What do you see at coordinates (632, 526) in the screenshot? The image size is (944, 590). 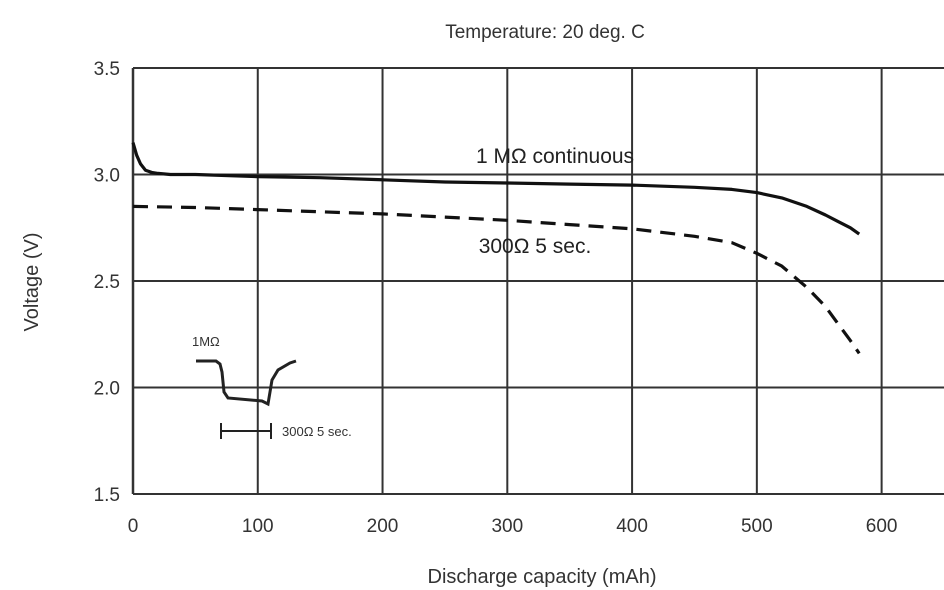 I see `x-tick-label-400: 400` at bounding box center [632, 526].